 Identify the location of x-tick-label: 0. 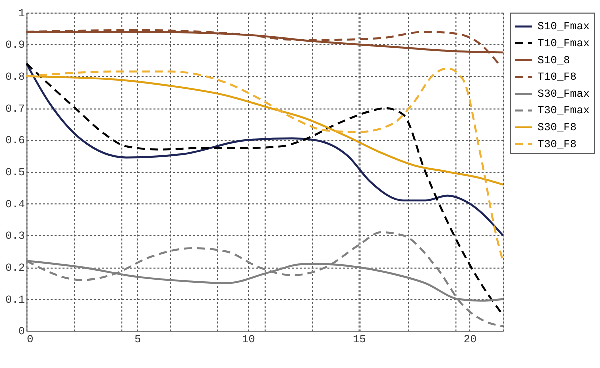
(30, 340).